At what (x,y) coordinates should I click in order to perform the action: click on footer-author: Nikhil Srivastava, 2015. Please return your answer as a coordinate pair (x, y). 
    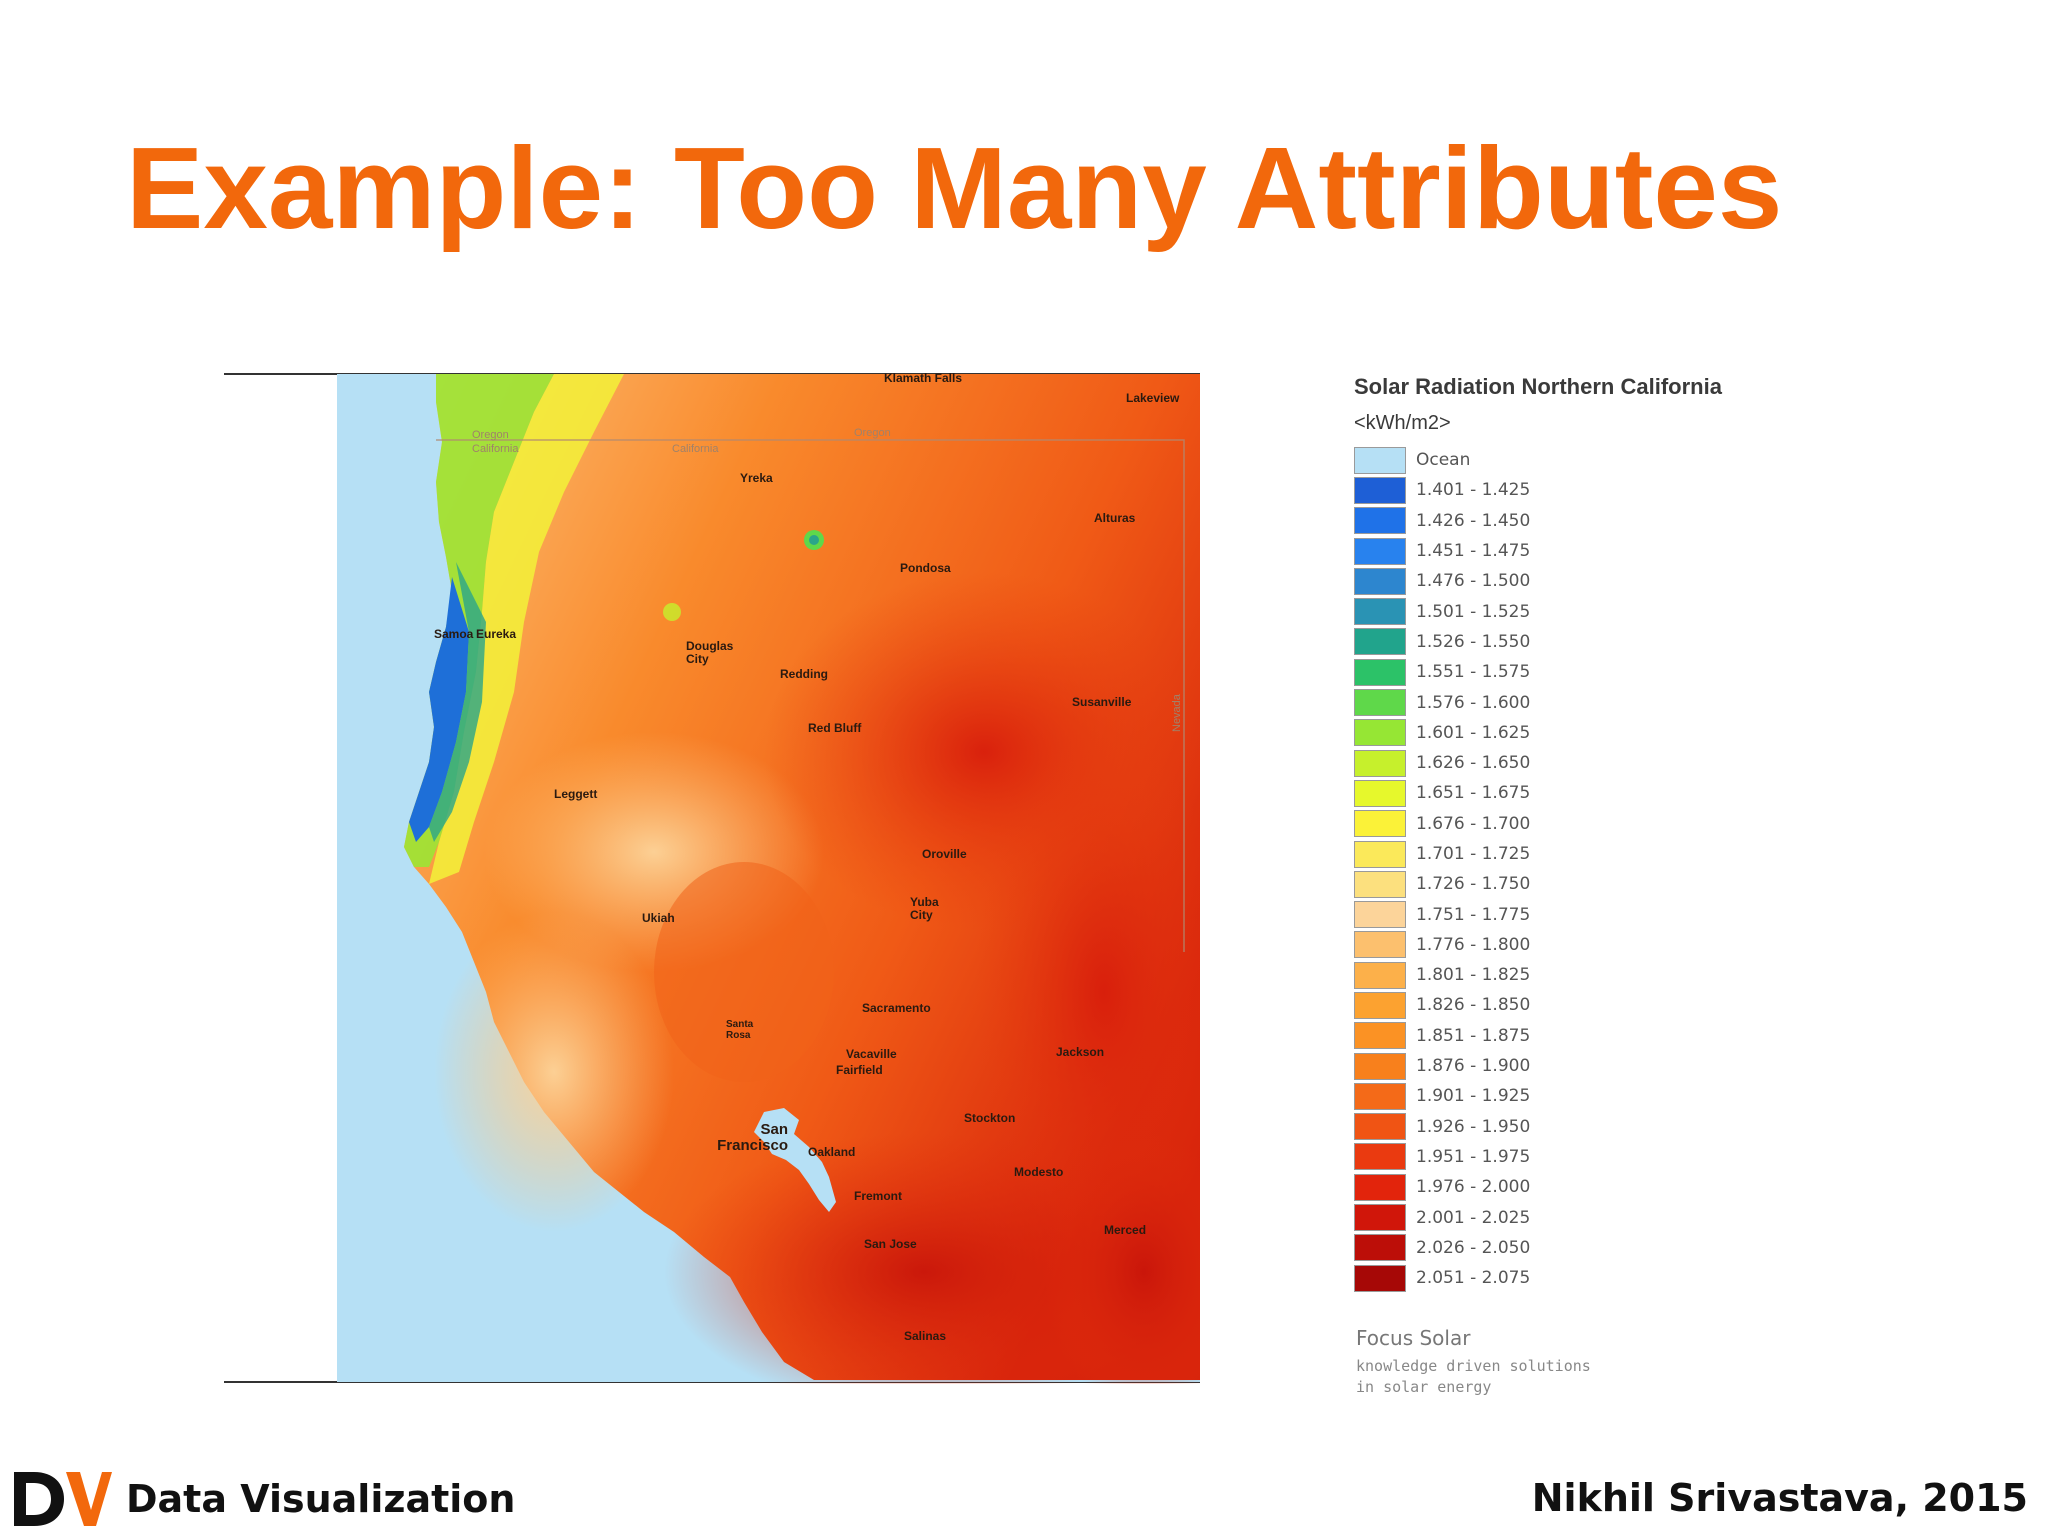
    Looking at the image, I should click on (1779, 1498).